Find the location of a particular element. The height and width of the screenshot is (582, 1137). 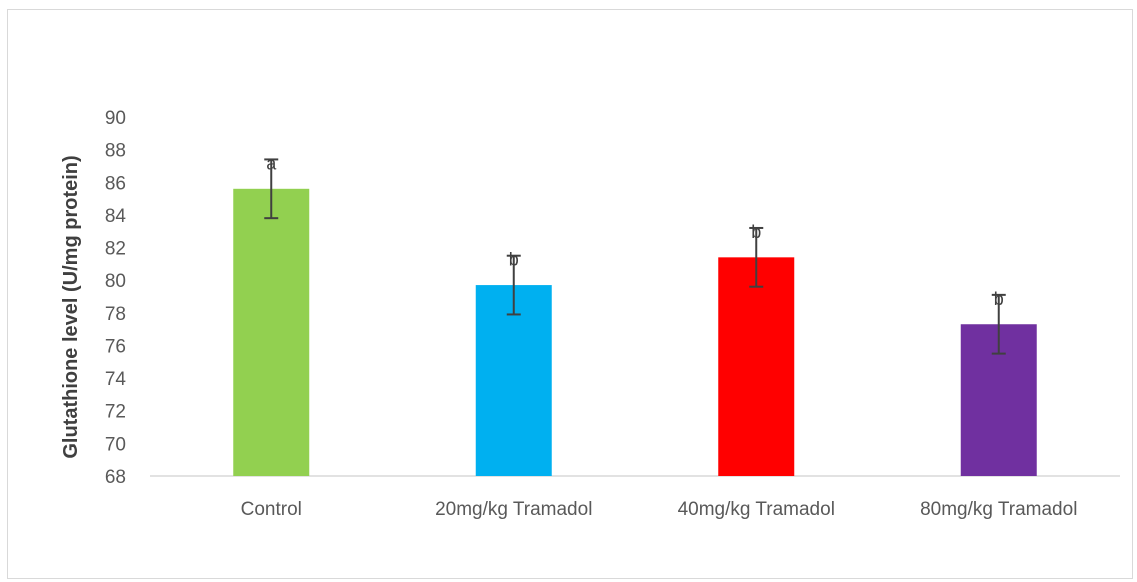

category-label: Control is located at coordinates (271, 509).